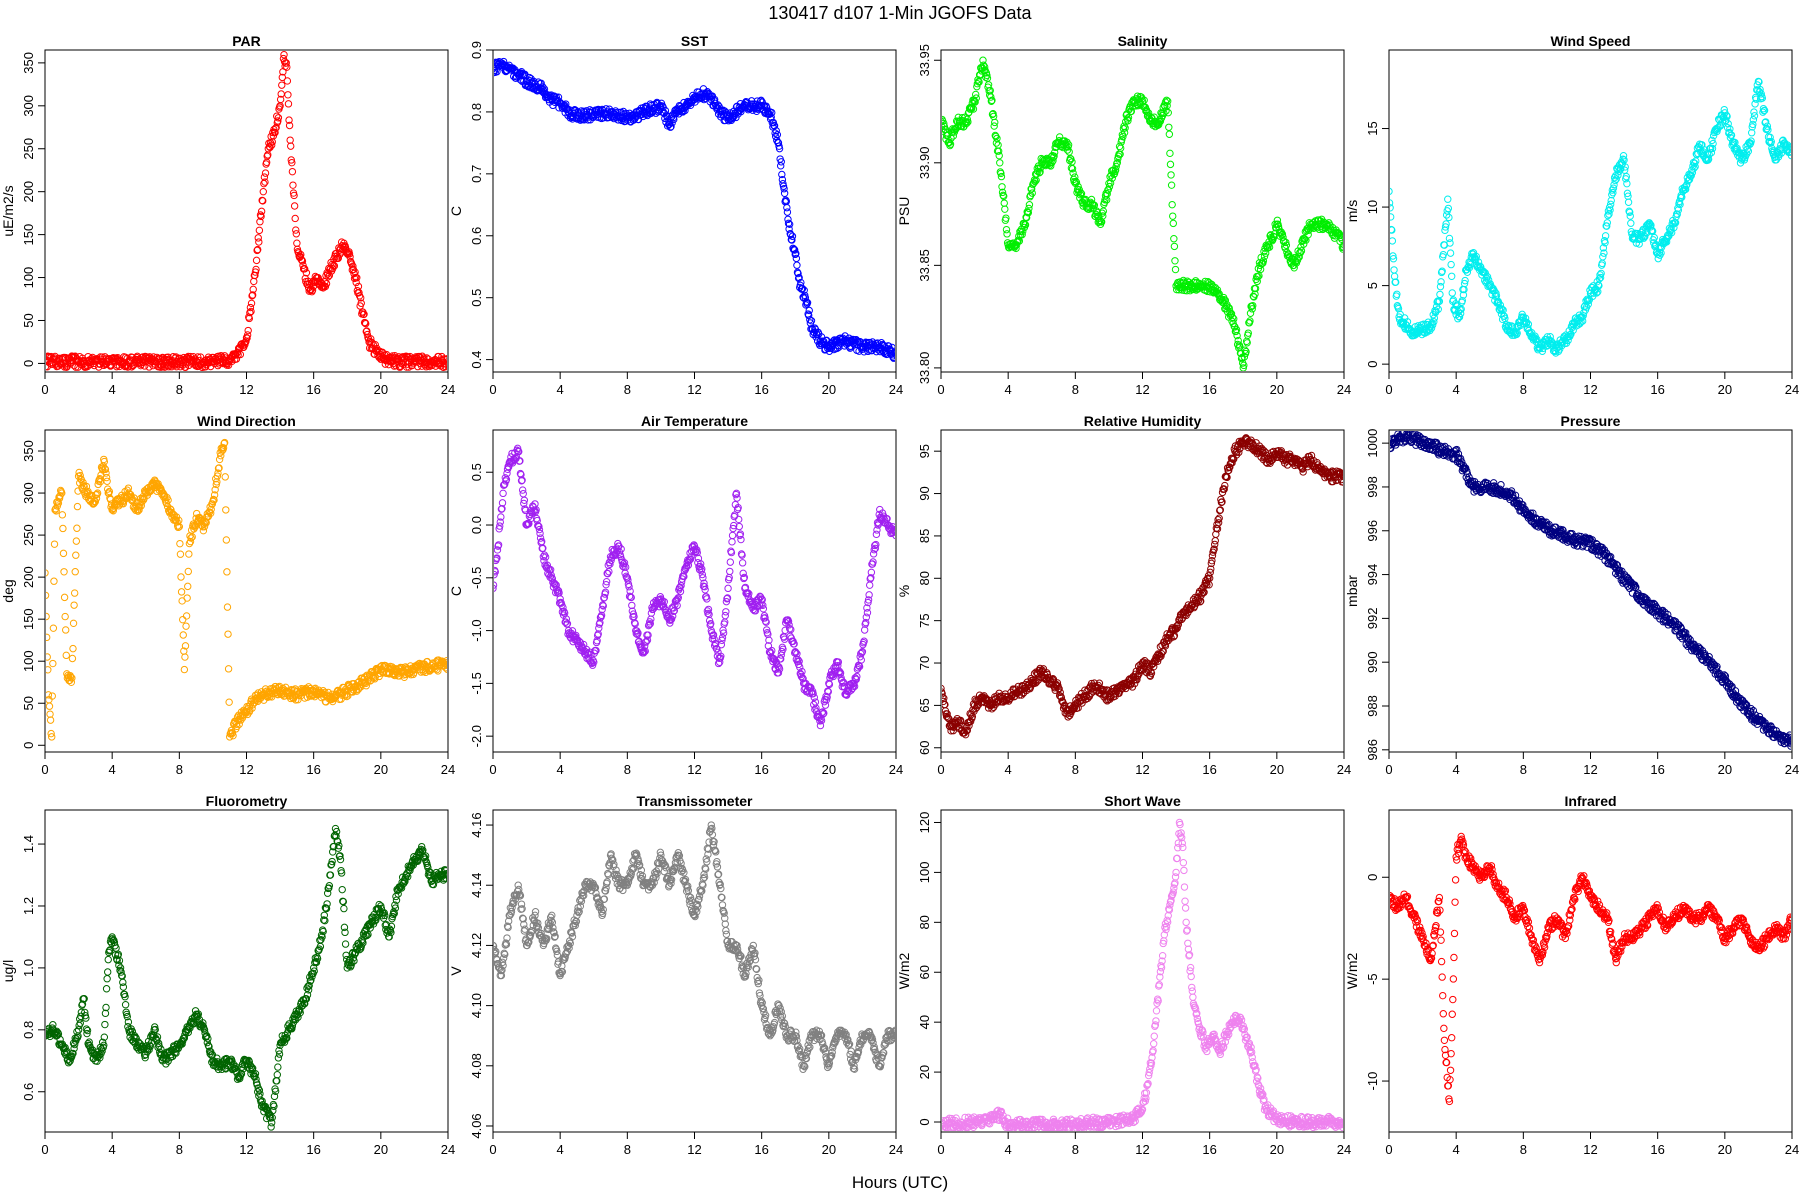 The height and width of the screenshot is (1200, 1800). I want to click on x-tick-label: 8, so click(179, 769).